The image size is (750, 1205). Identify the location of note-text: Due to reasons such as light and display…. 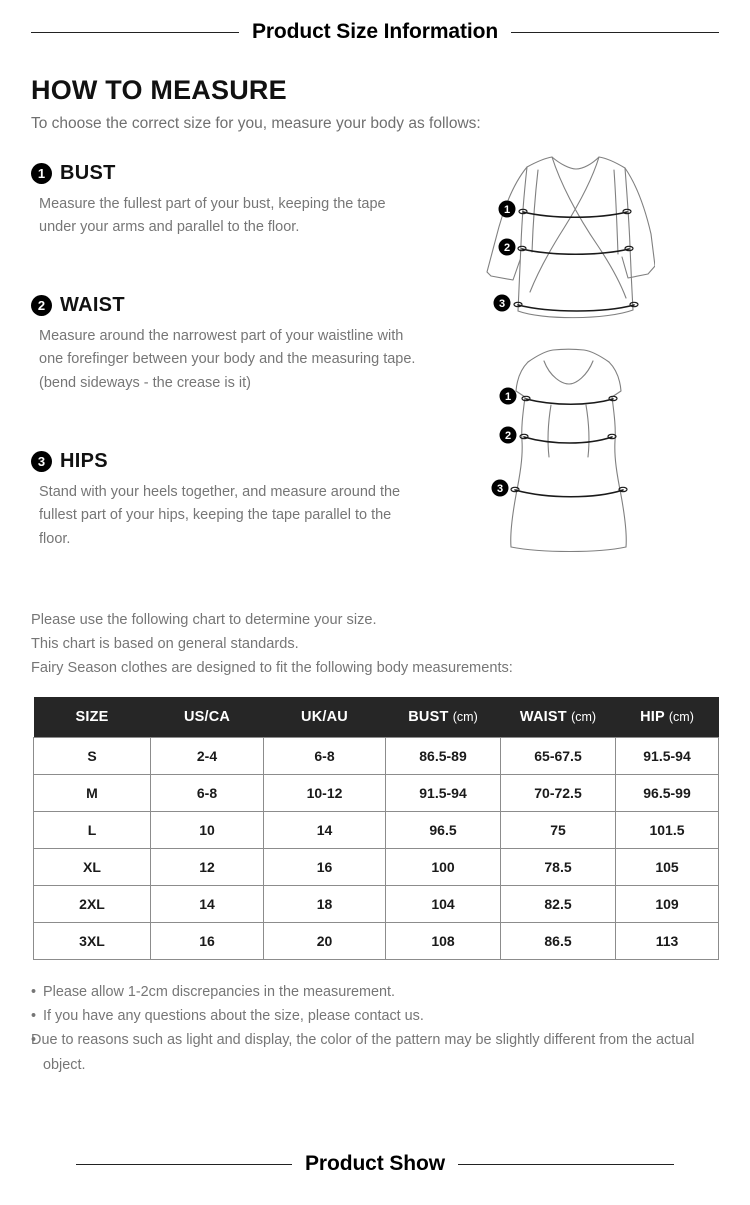
(363, 1052).